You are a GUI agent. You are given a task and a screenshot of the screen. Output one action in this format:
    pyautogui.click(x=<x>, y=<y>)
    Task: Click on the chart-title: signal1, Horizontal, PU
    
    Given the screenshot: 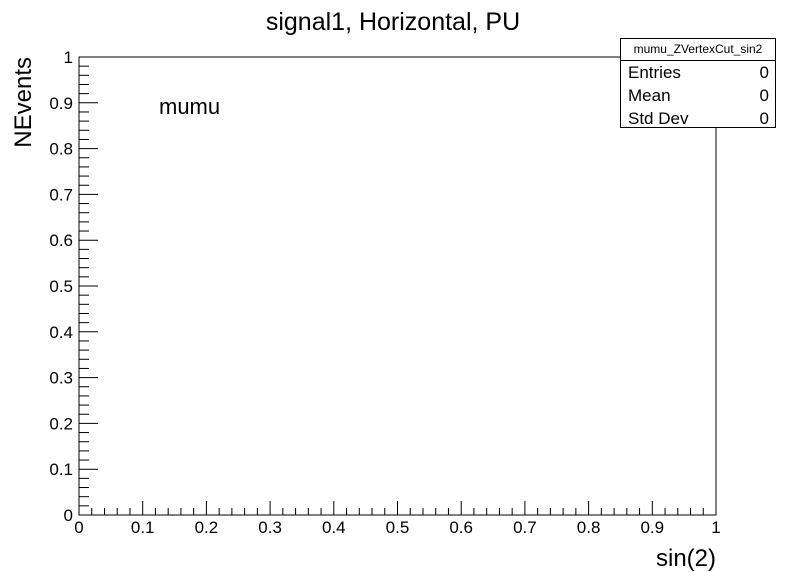 What is the action you would take?
    pyautogui.click(x=393, y=22)
    